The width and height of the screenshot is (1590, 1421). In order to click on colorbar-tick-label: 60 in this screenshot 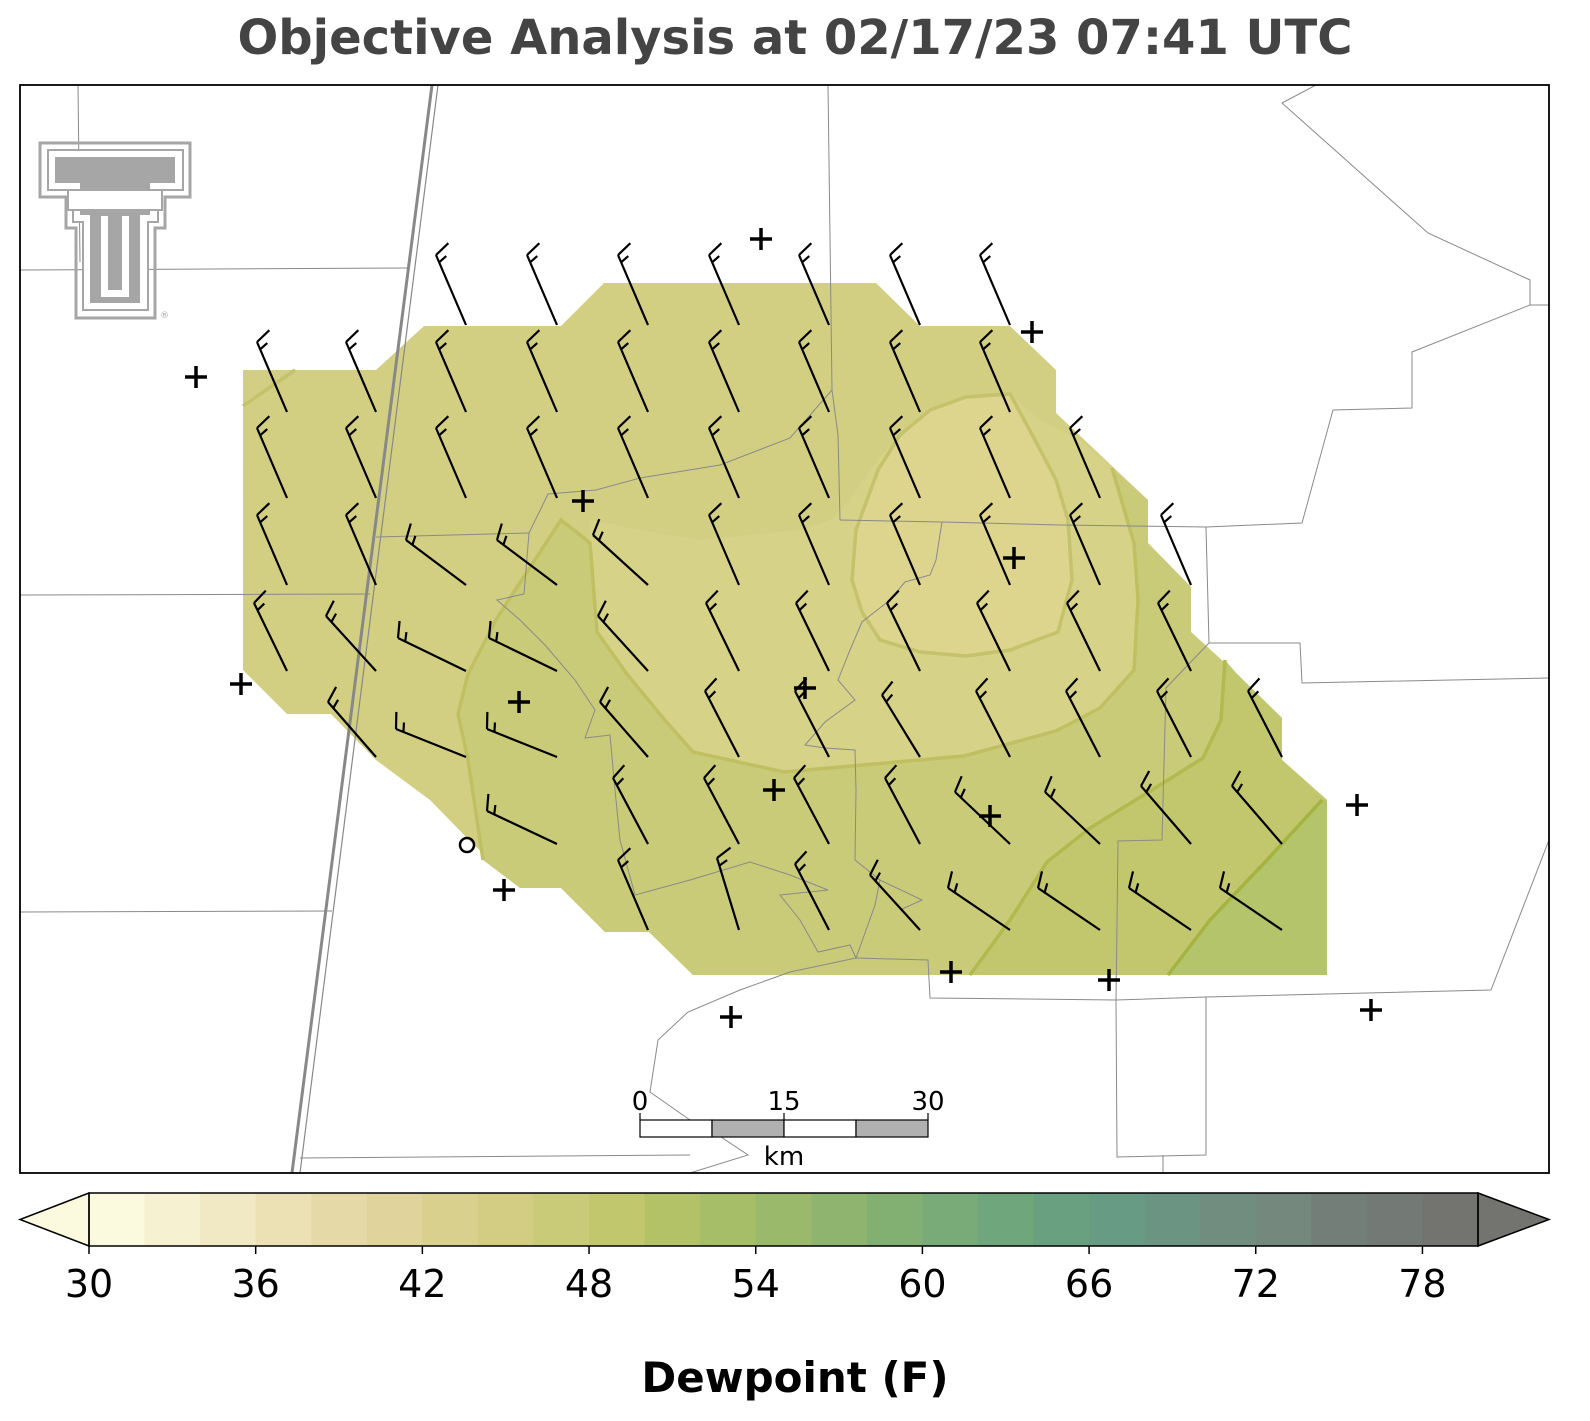, I will do `click(922, 1284)`.